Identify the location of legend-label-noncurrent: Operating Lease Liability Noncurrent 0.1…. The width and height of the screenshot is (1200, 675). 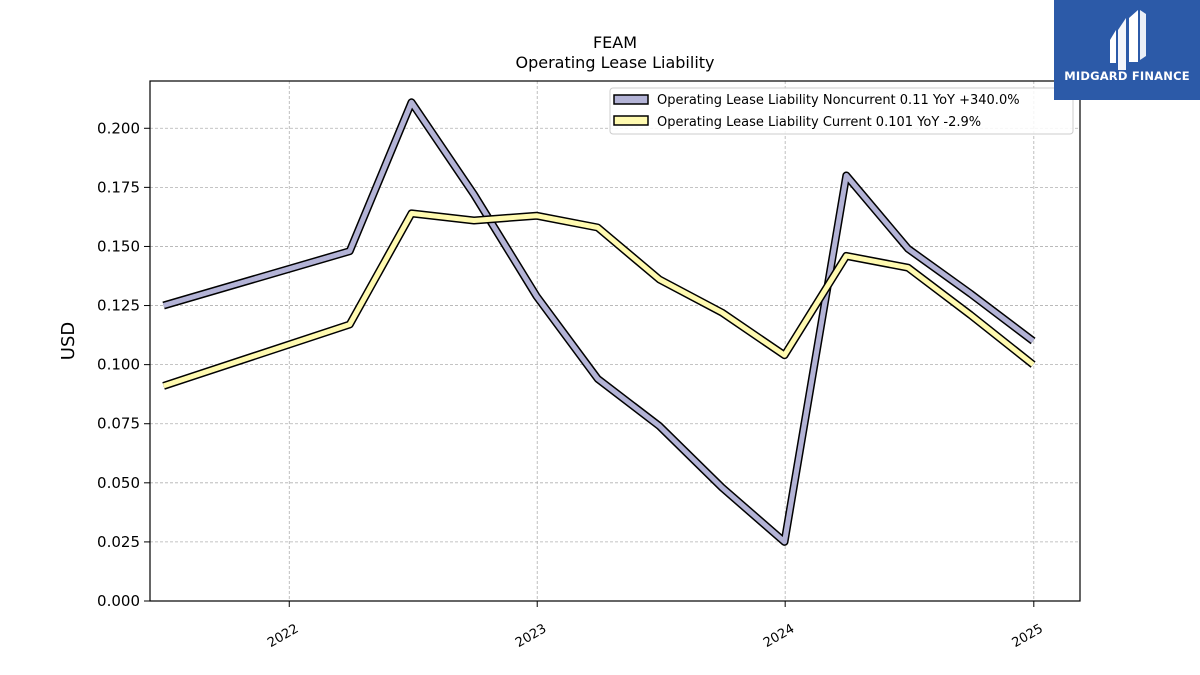
(838, 100).